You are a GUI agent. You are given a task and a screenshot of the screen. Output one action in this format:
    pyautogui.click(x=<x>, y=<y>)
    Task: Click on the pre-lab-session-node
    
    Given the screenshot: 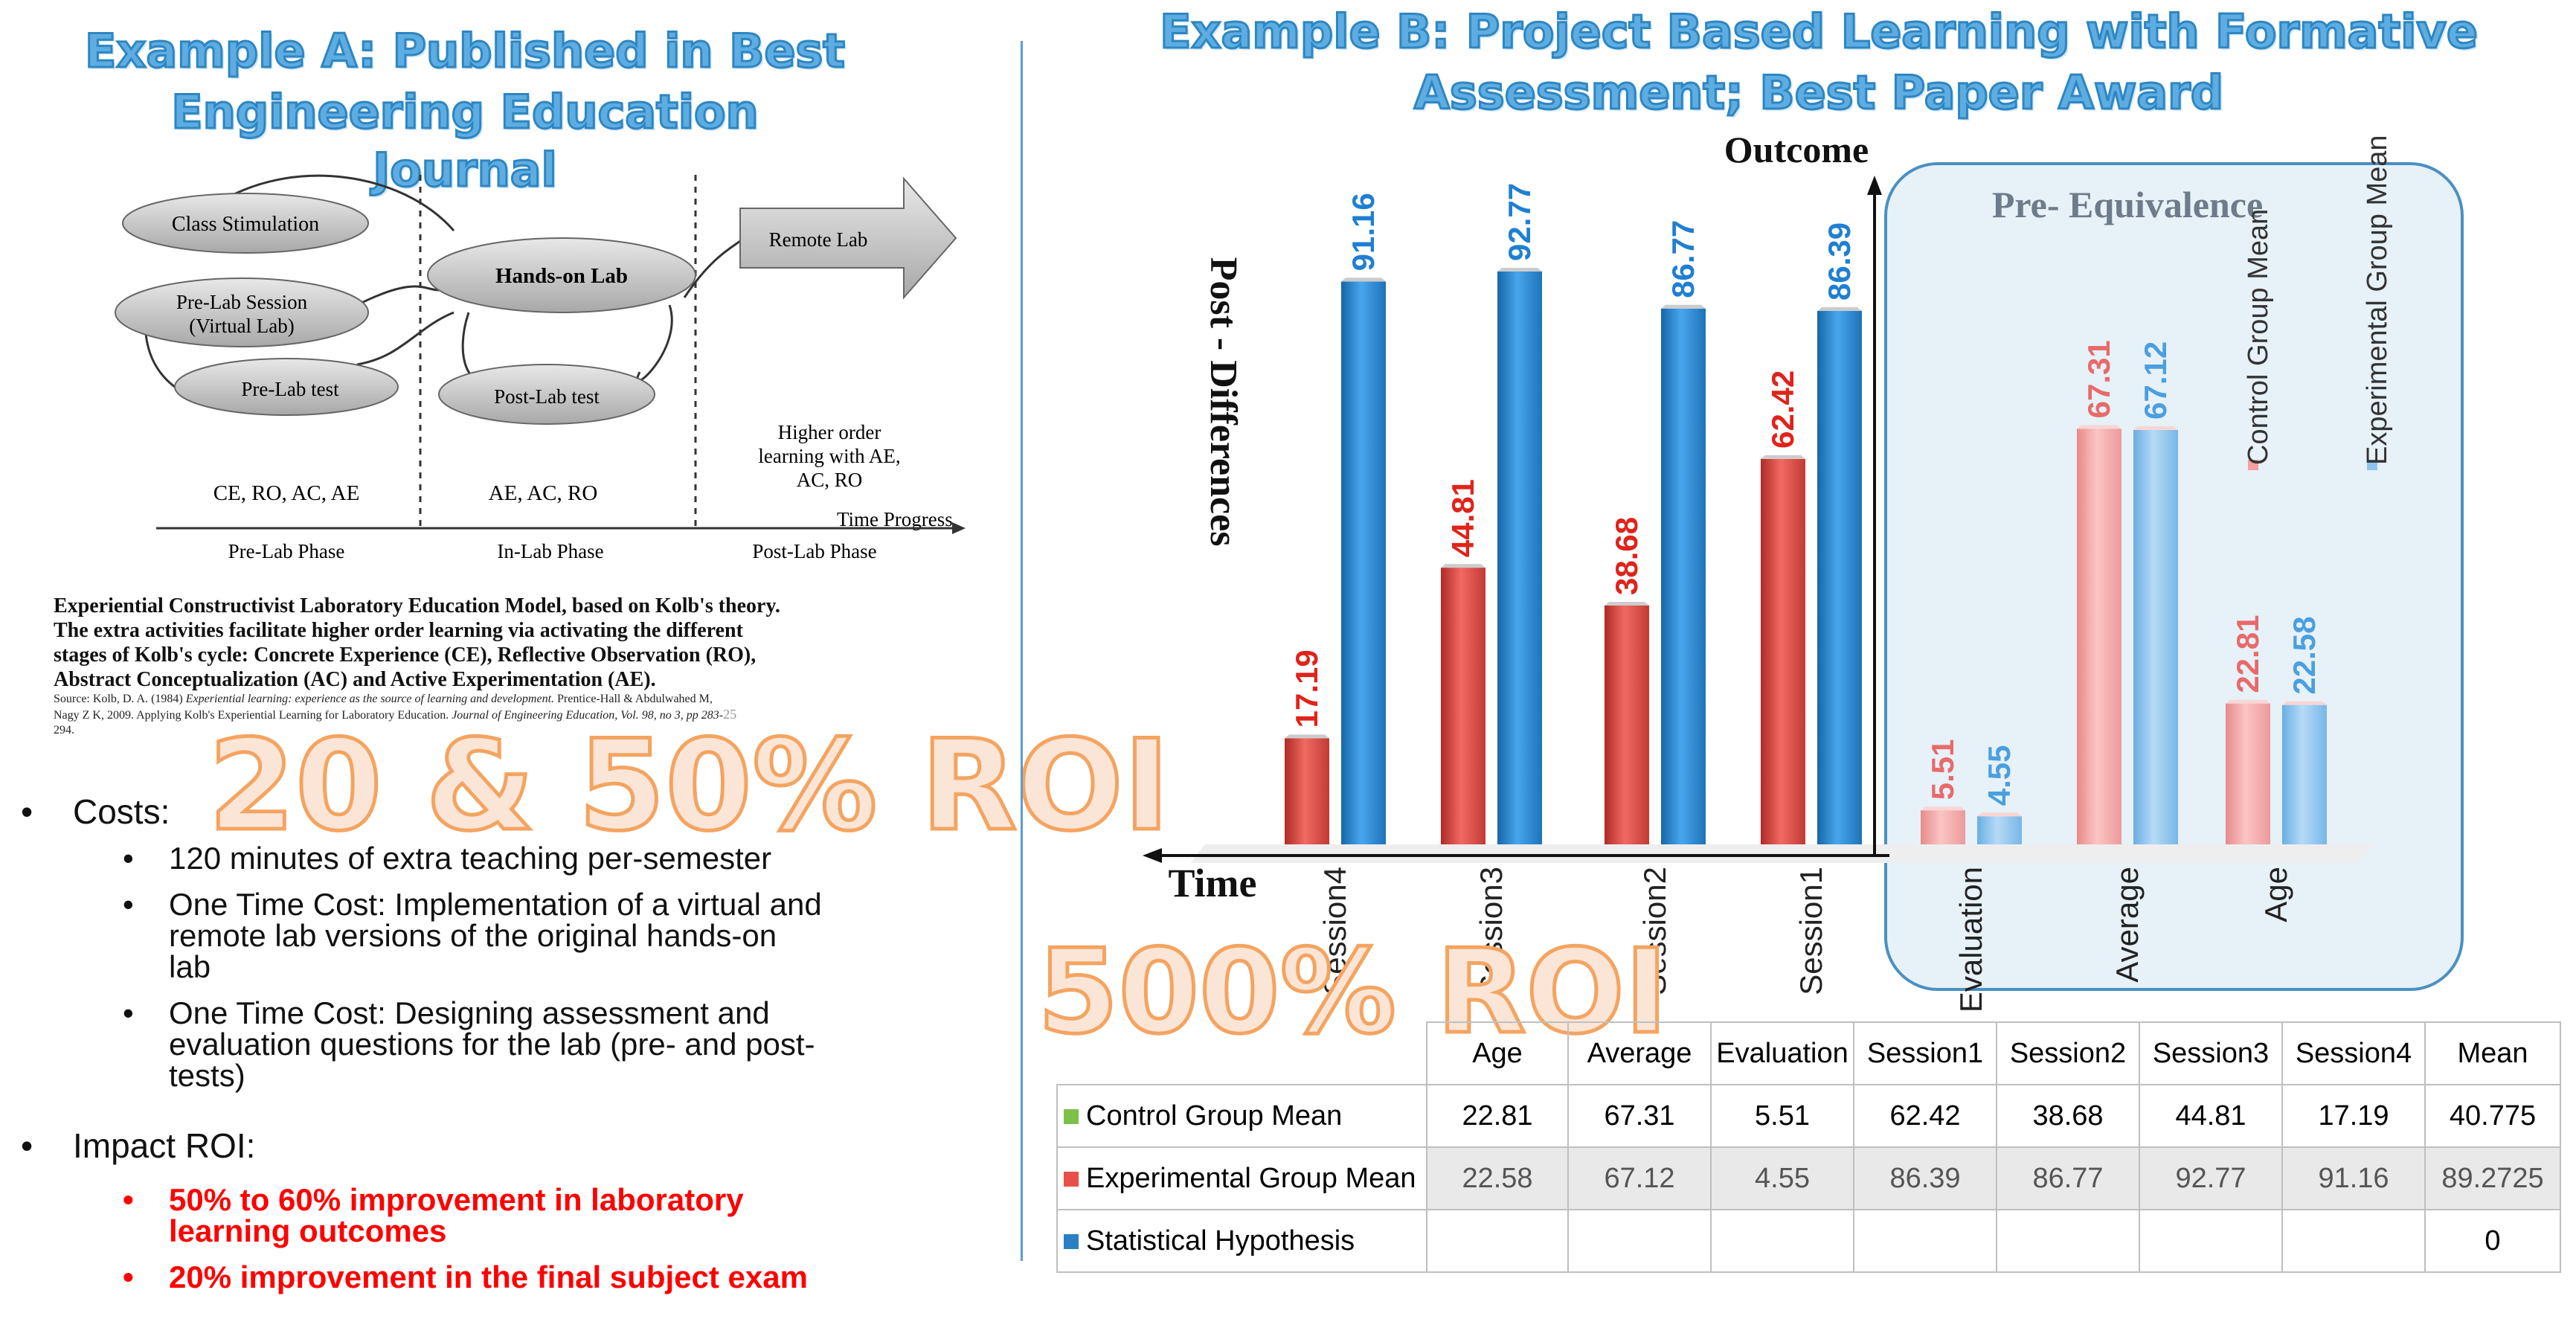 What is the action you would take?
    pyautogui.click(x=242, y=312)
    